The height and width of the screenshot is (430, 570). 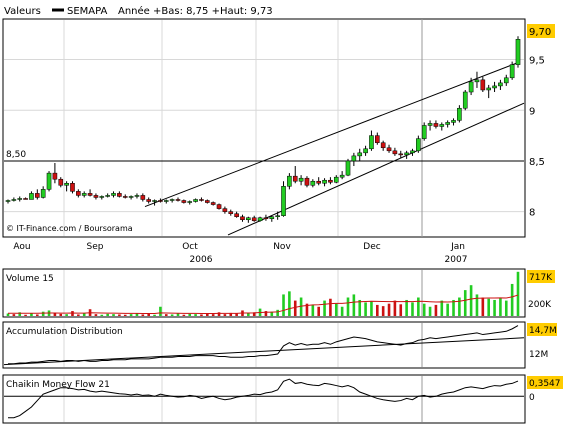 What do you see at coordinates (195, 11) in the screenshot?
I see `header-range: Année +Bas: 8,75 +Haut: 9,73` at bounding box center [195, 11].